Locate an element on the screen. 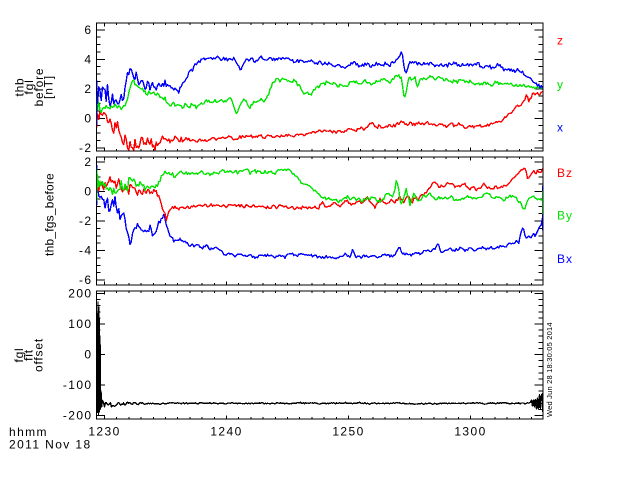 Image resolution: width=640 pixels, height=480 pixels. svg-text: Wed Jun 28 18:30:05 2014 is located at coordinates (549, 369).